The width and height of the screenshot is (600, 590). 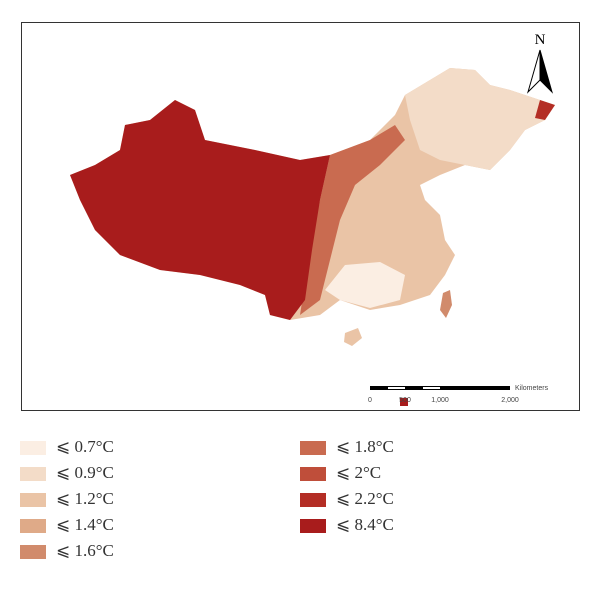 What do you see at coordinates (365, 446) in the screenshot?
I see `legend-label: ⩽ 1.8°C` at bounding box center [365, 446].